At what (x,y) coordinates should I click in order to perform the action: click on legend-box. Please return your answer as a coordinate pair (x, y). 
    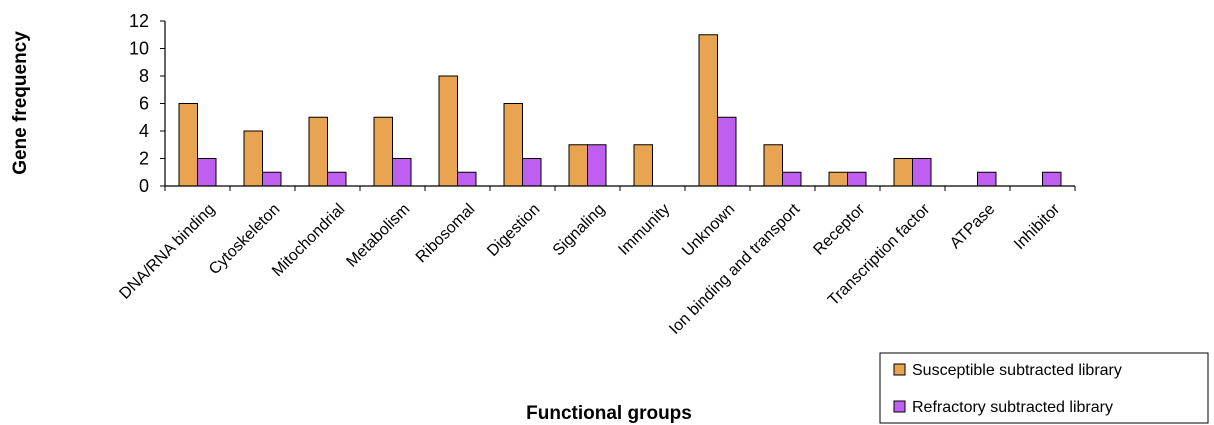
    Looking at the image, I should click on (1044, 388).